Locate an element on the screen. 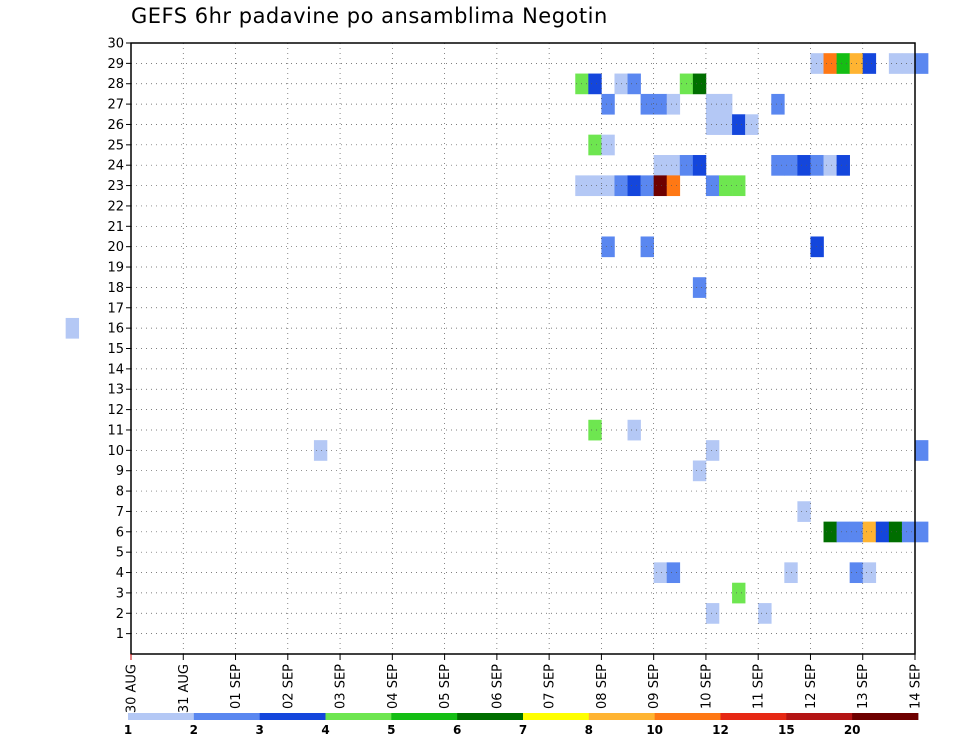  legend-label: 15 is located at coordinates (786, 730).